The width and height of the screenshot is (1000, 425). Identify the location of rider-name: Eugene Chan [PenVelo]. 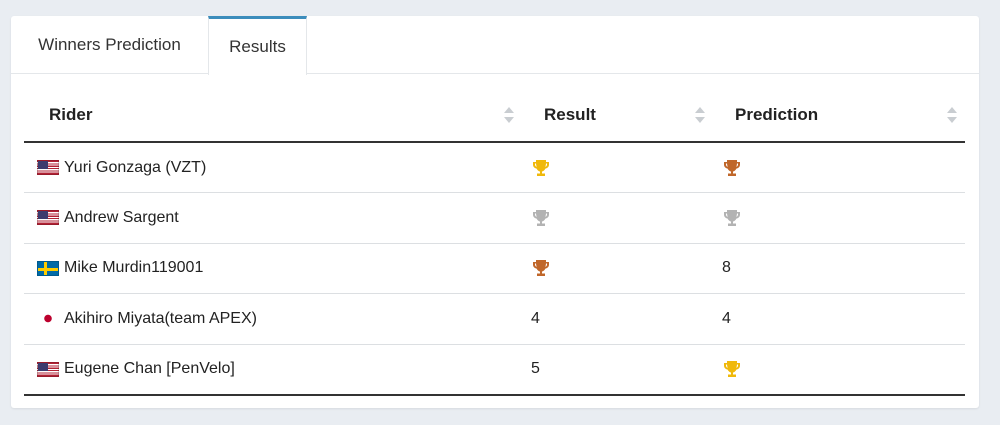
(149, 368).